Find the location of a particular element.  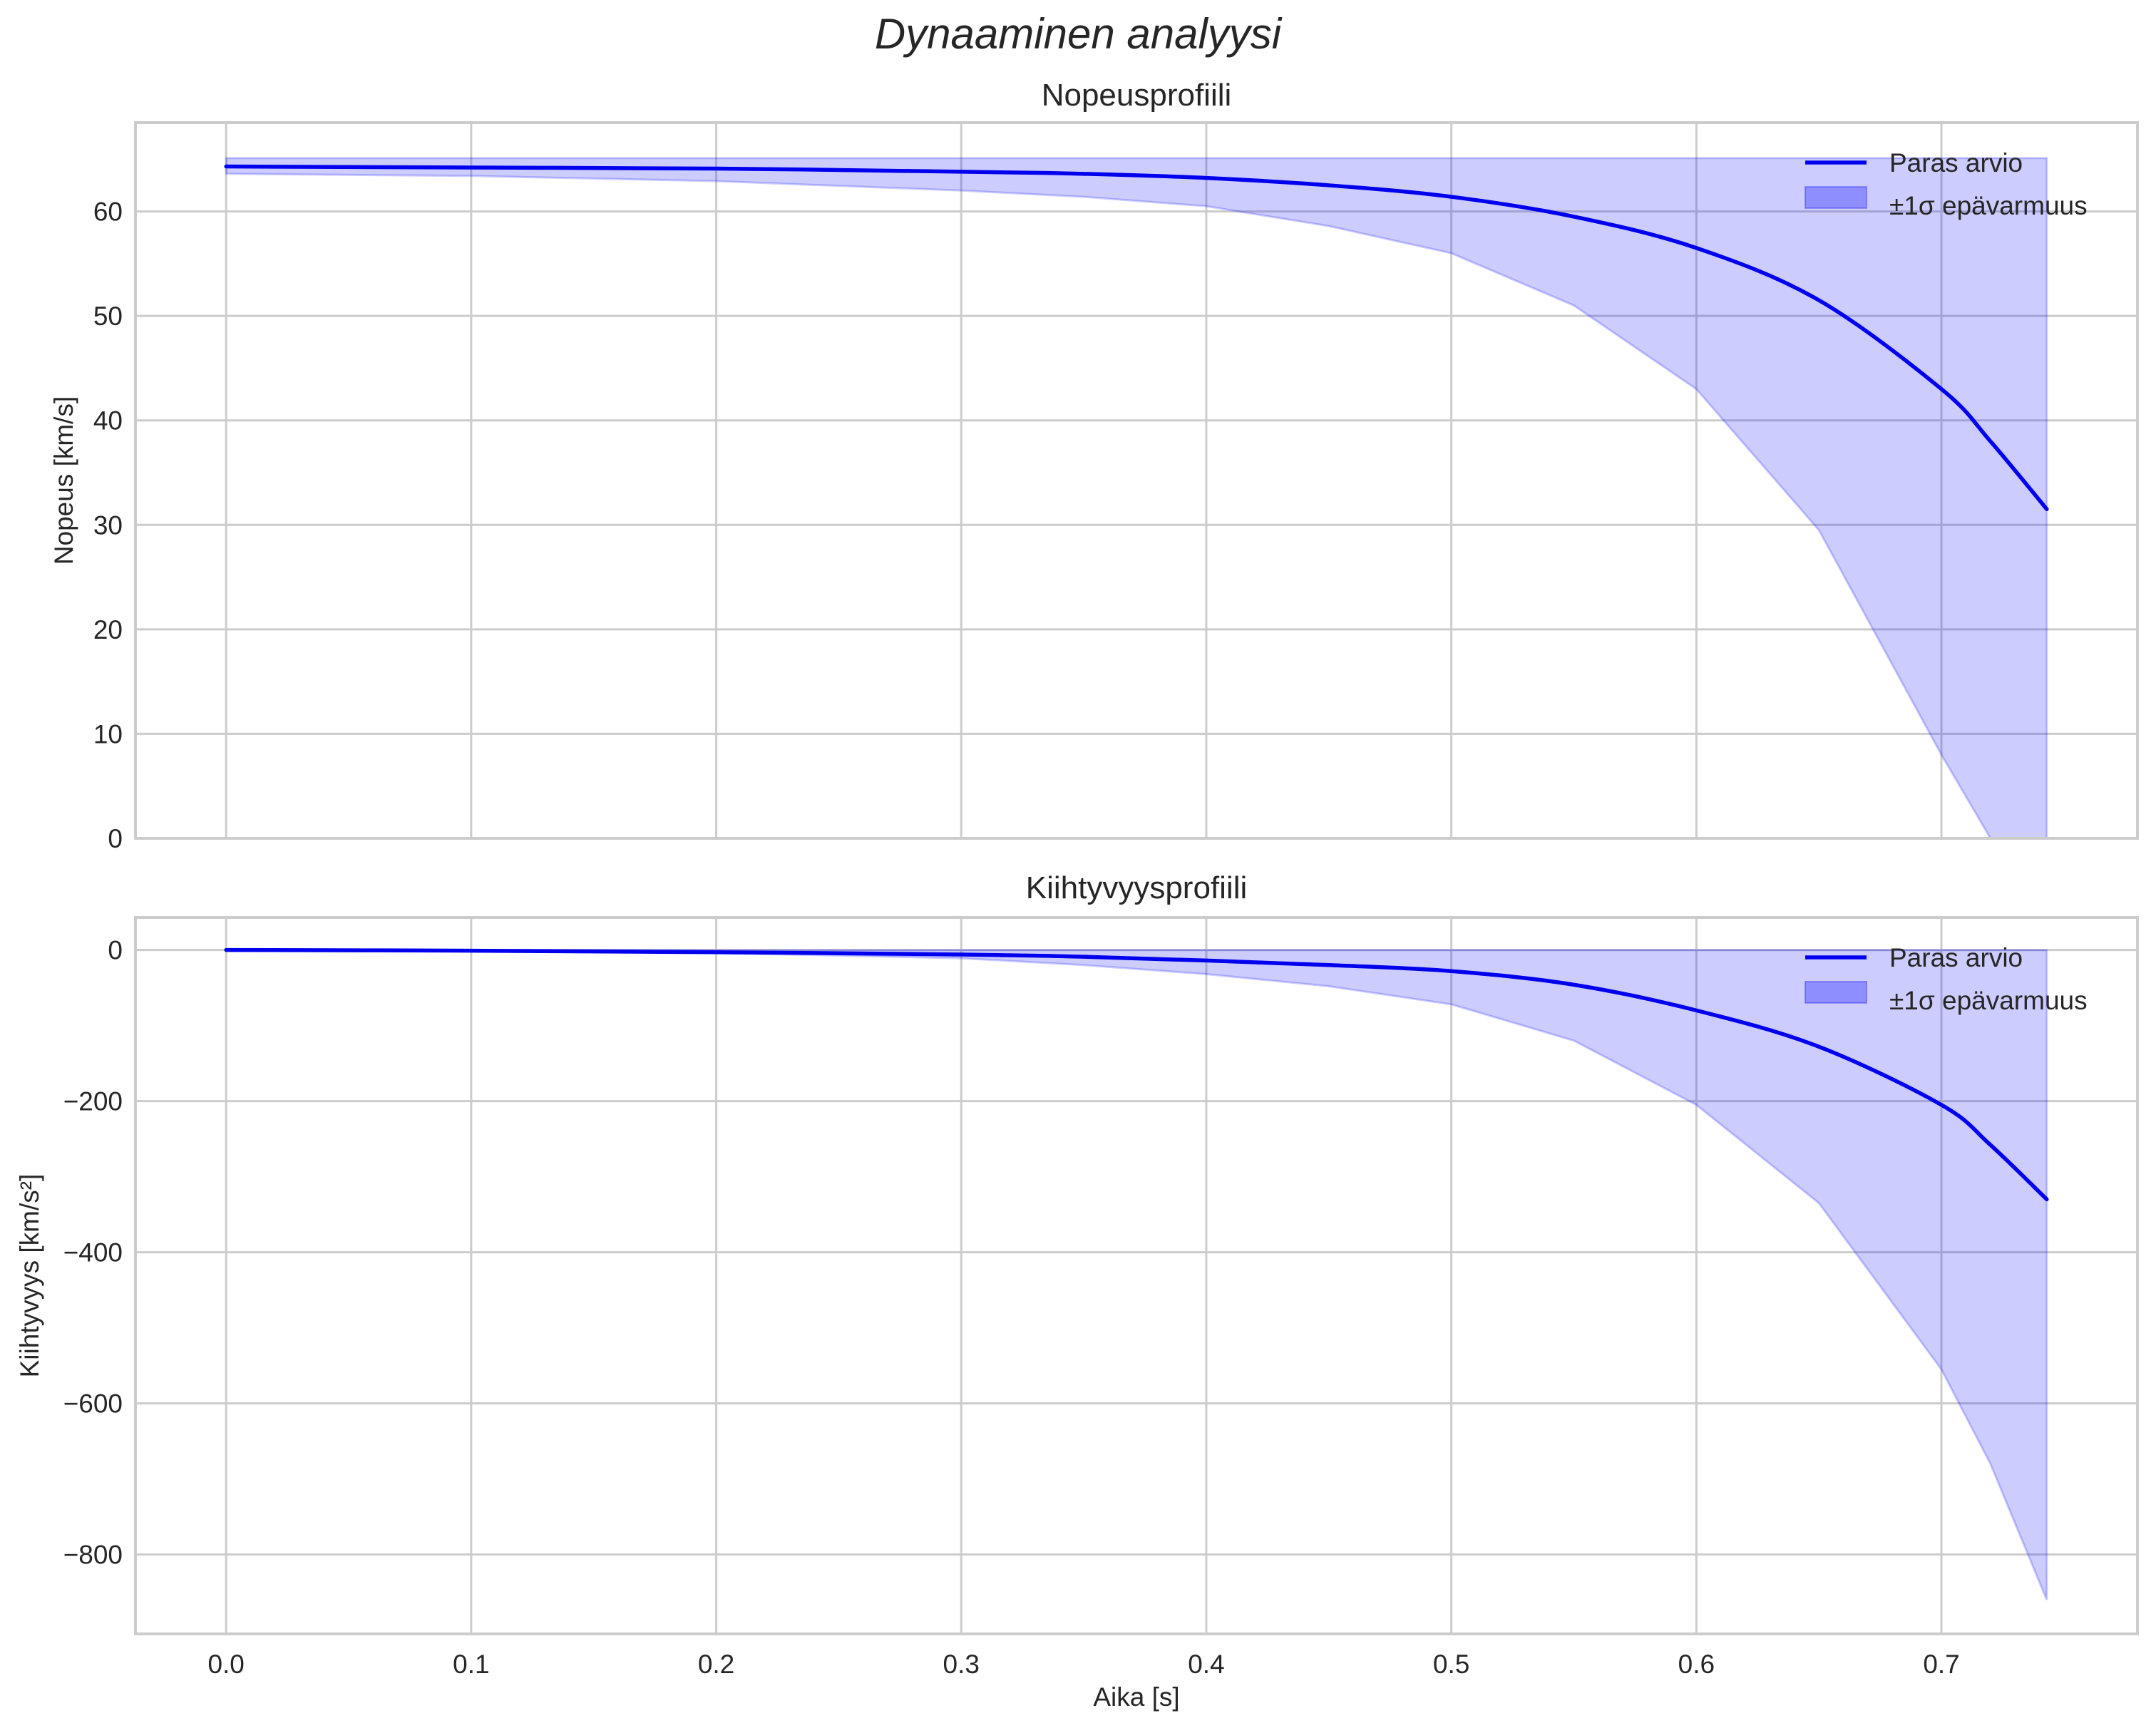

y-tick-label: −800 is located at coordinates (93, 1555).